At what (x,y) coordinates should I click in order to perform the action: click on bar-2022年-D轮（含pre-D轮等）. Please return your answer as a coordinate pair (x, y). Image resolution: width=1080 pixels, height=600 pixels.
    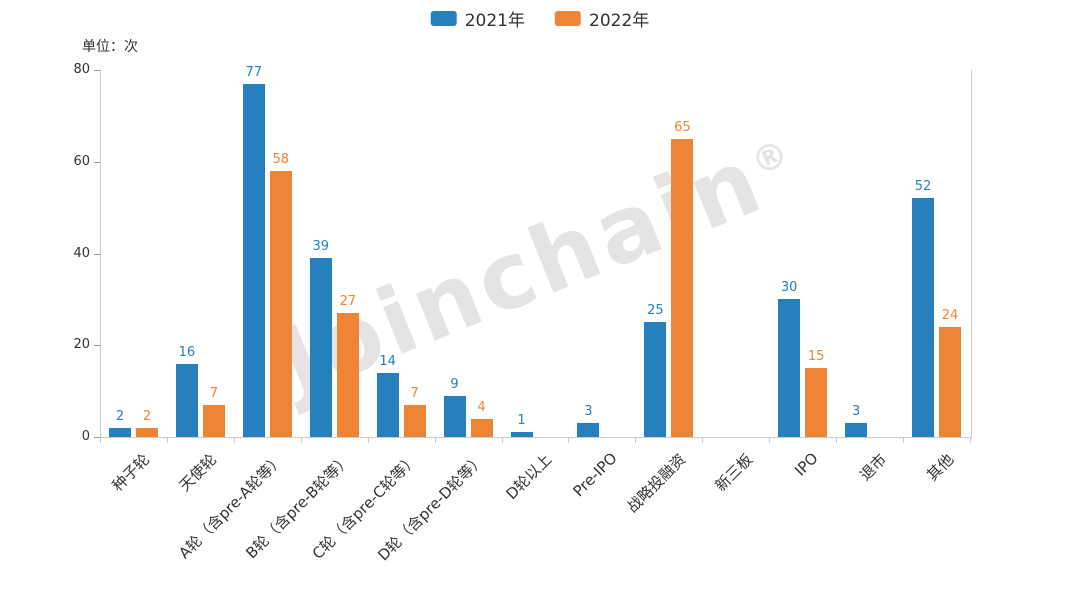
    Looking at the image, I should click on (481, 427).